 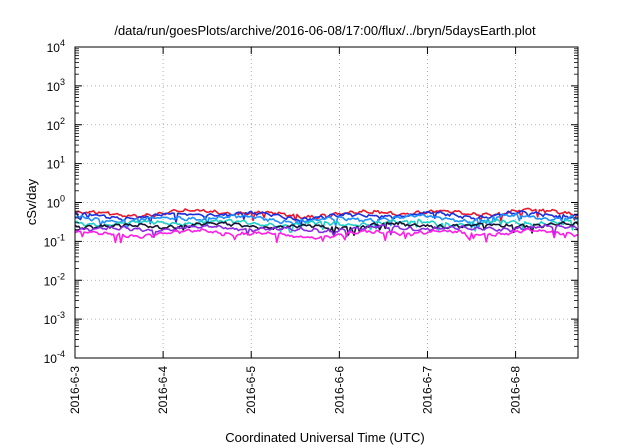 I want to click on y-tick-label: 10⁴, so click(x=56, y=46).